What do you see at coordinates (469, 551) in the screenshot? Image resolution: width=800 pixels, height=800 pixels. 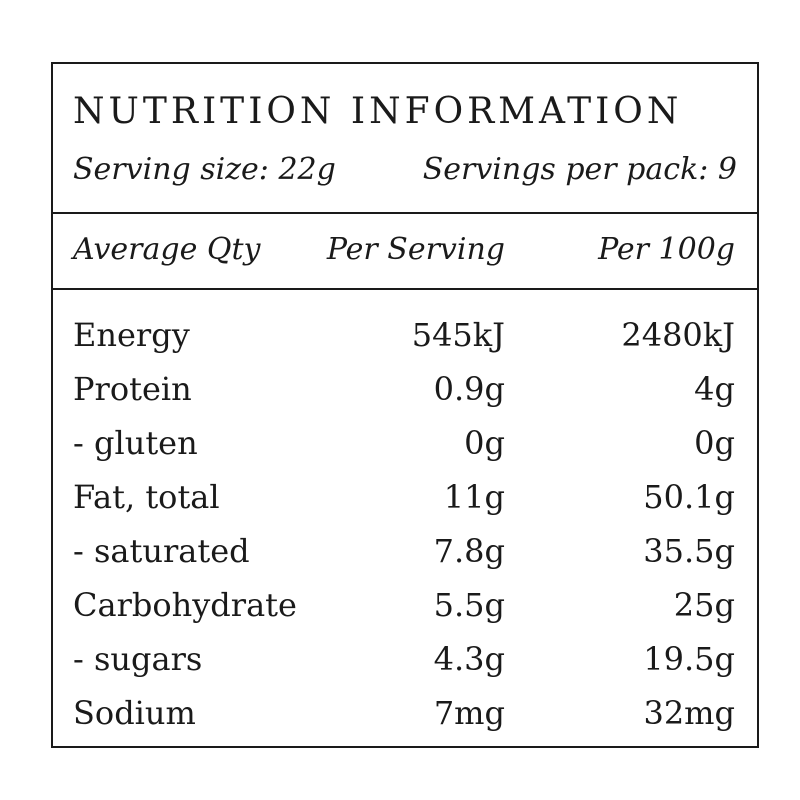 I see `per-serving-value: 7.8g` at bounding box center [469, 551].